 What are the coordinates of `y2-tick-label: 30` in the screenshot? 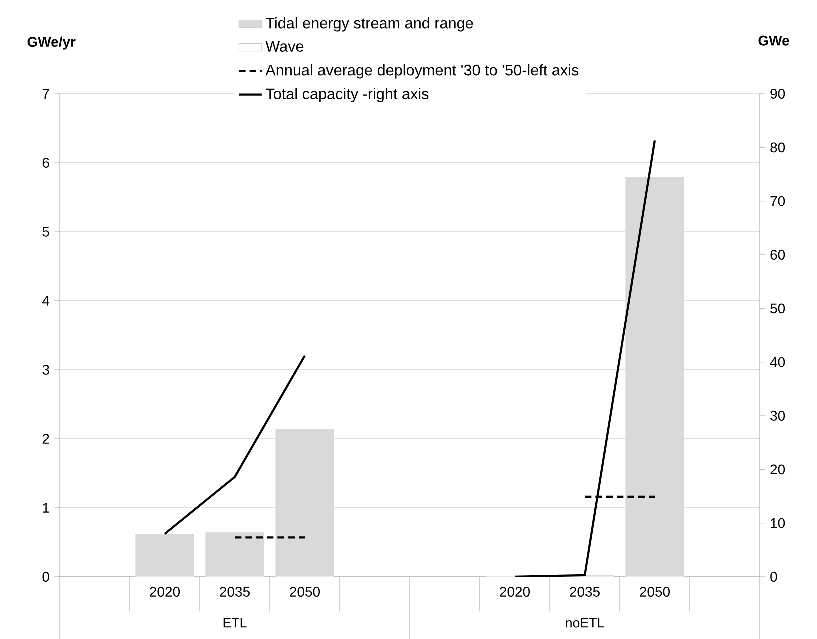 It's located at (778, 416).